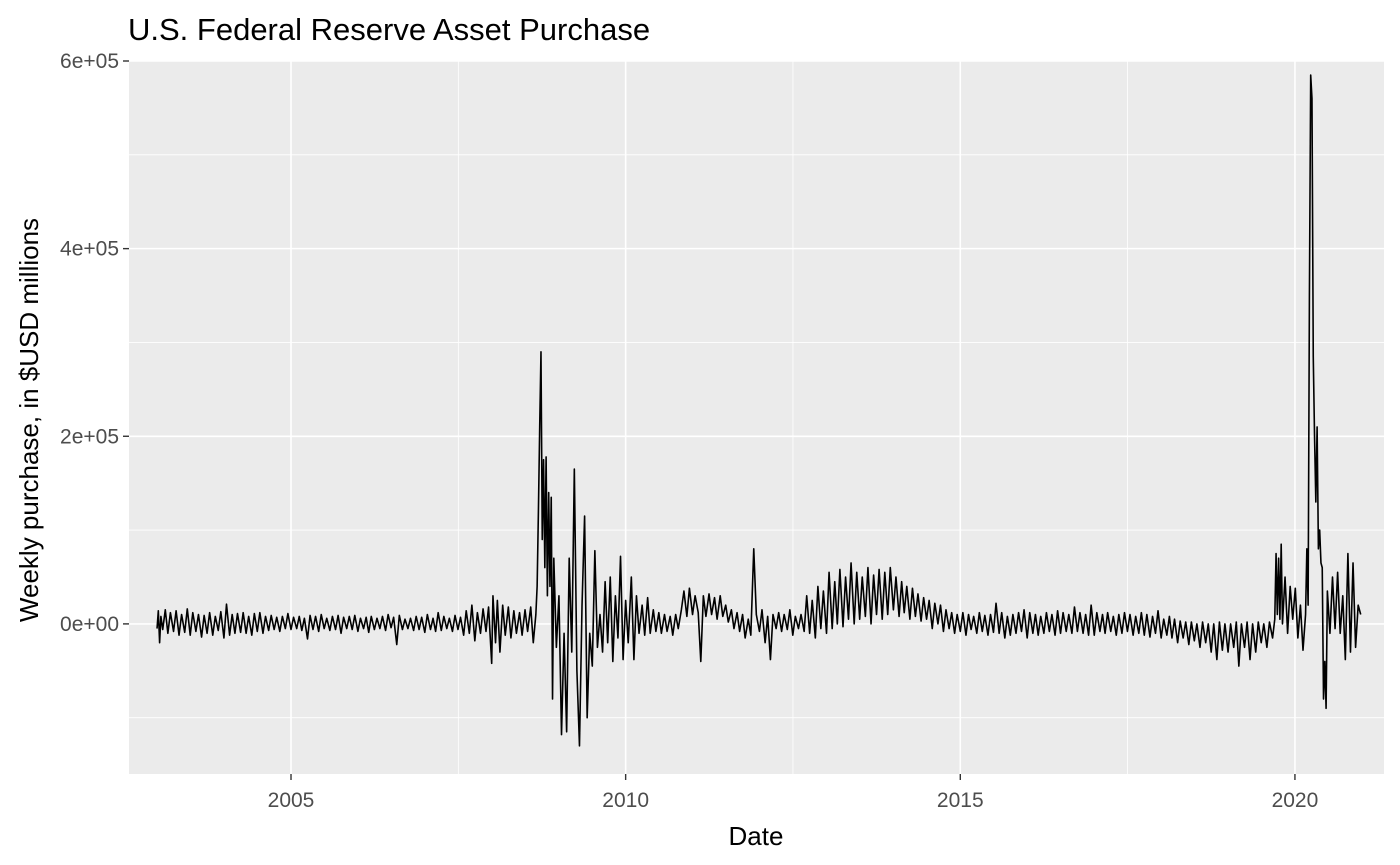 This screenshot has width=1400, height=865. What do you see at coordinates (29, 420) in the screenshot?
I see `y-axis-title: Weekly purchase, in $USD millions` at bounding box center [29, 420].